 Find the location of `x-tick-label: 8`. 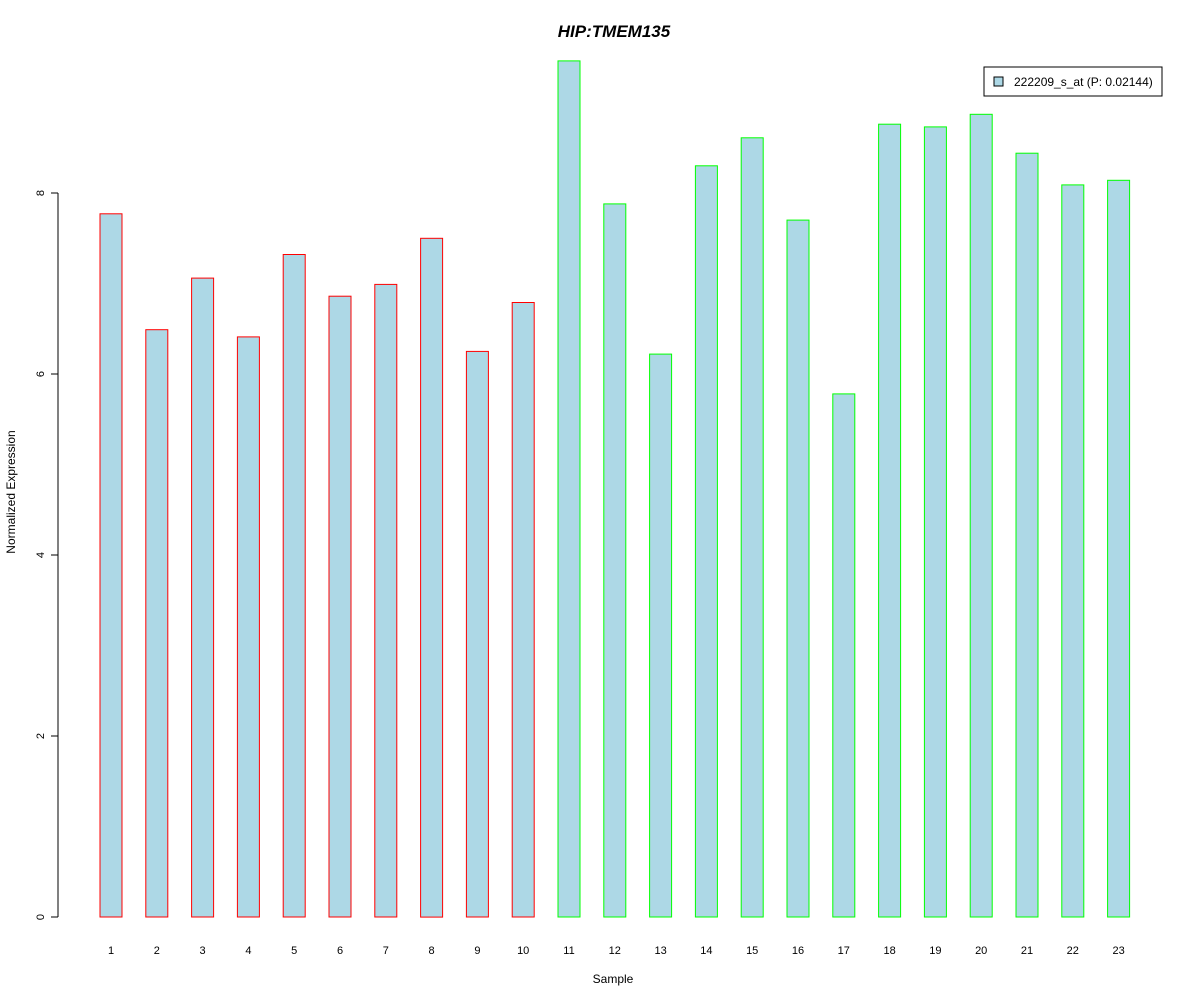

x-tick-label: 8 is located at coordinates (432, 951).